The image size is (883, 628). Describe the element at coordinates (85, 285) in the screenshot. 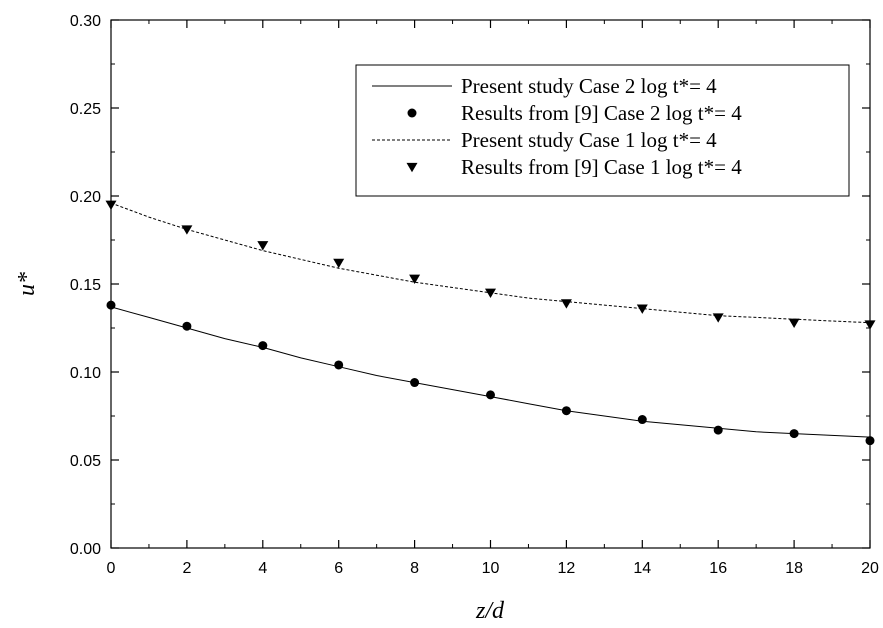

I see `y-tick-label: 0.15` at that location.